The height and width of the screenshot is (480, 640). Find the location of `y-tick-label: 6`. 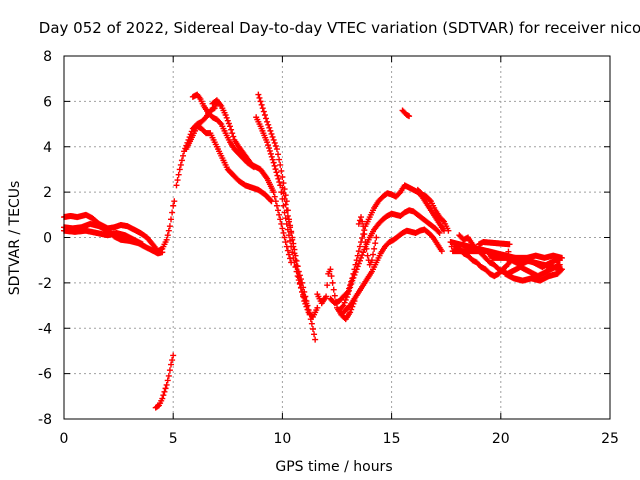

y-tick-label: 6 is located at coordinates (47, 102).